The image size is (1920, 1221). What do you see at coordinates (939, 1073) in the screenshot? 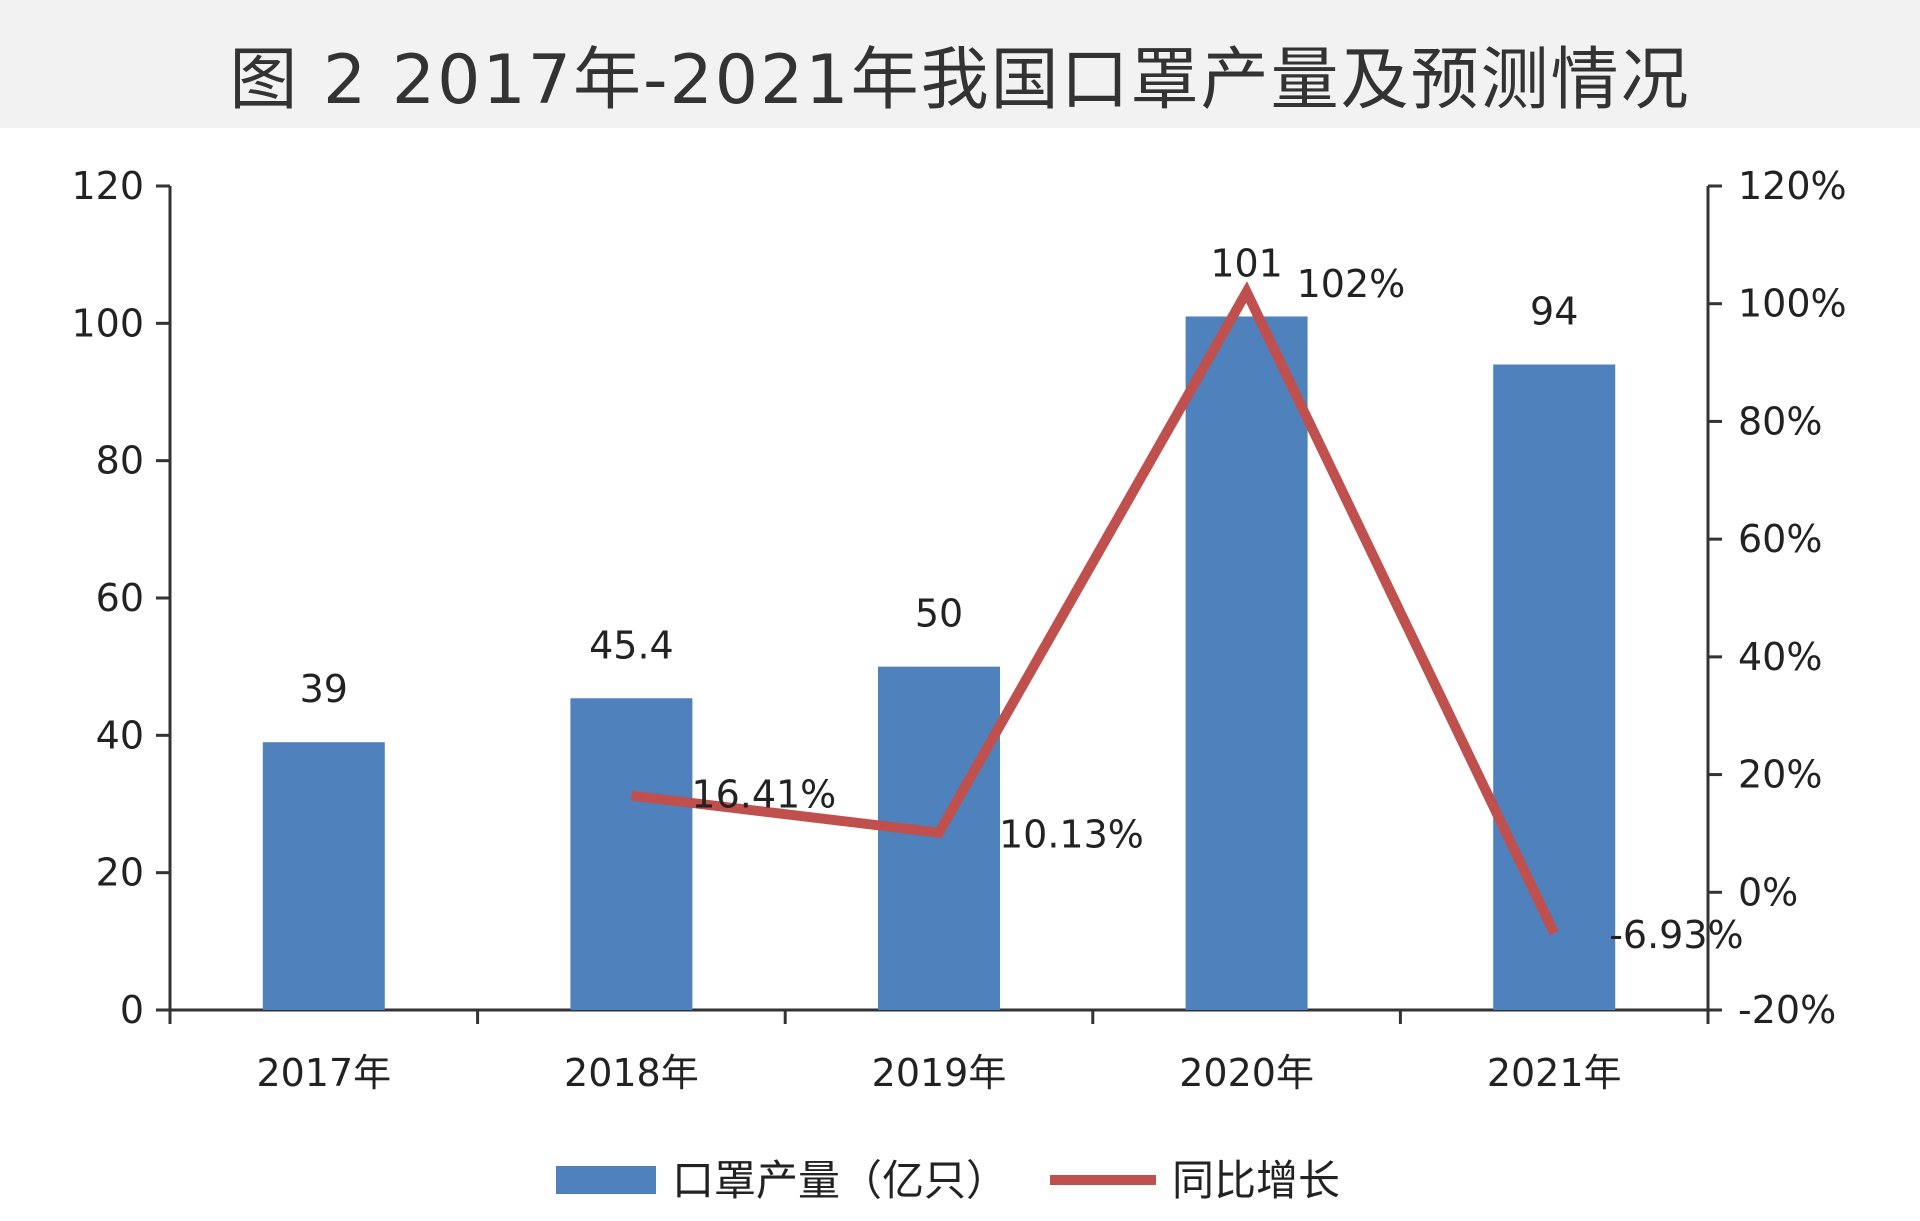
I see `x-tick-label: 2019年` at bounding box center [939, 1073].